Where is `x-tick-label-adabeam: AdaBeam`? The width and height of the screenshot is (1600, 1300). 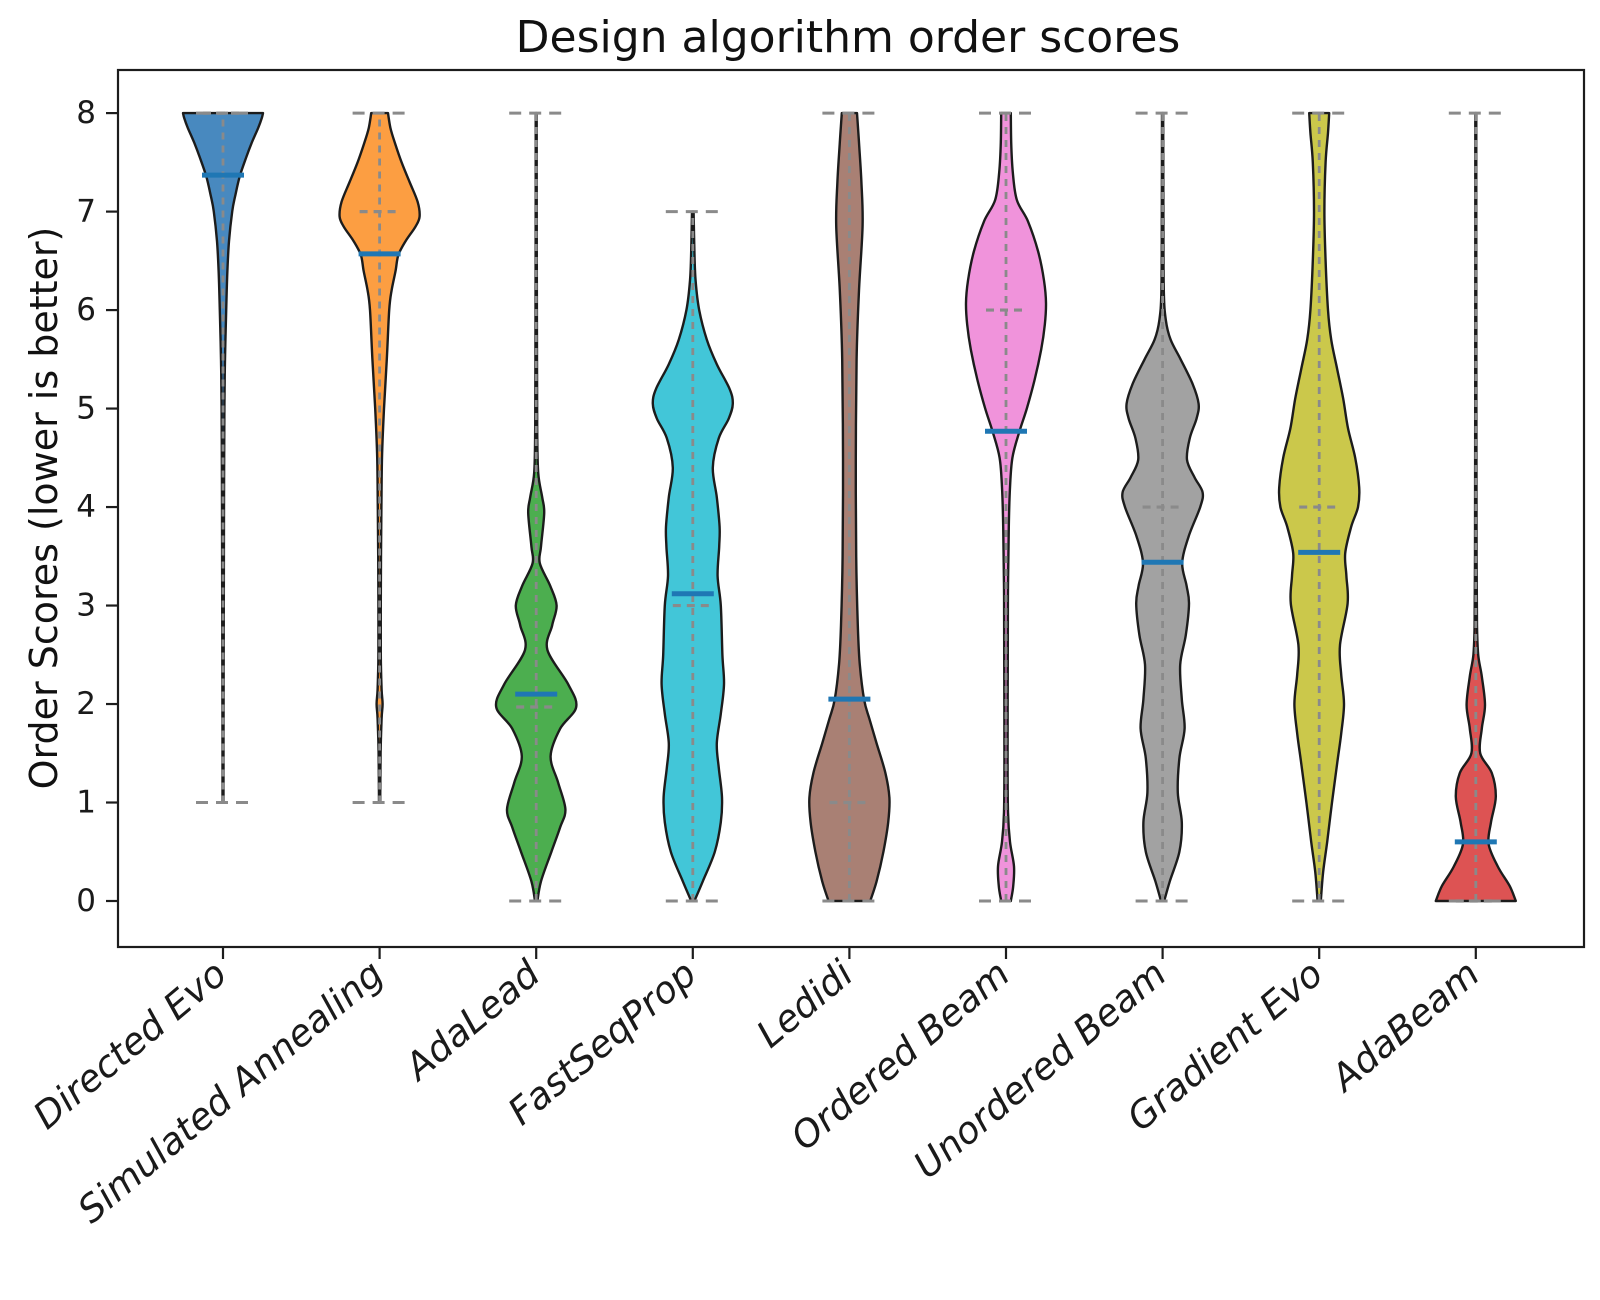
x-tick-label-adabeam: AdaBeam is located at coordinates (1405, 1026).